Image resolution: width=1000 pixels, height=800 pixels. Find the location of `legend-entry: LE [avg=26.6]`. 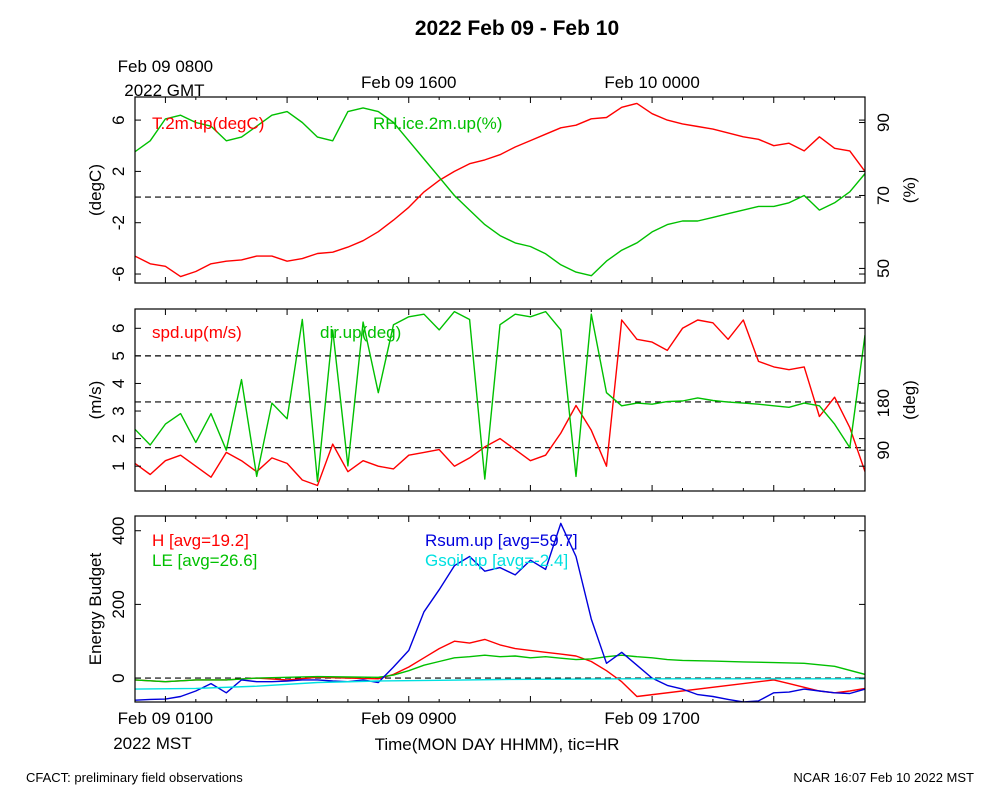

legend-entry: LE [avg=26.6] is located at coordinates (204, 560).